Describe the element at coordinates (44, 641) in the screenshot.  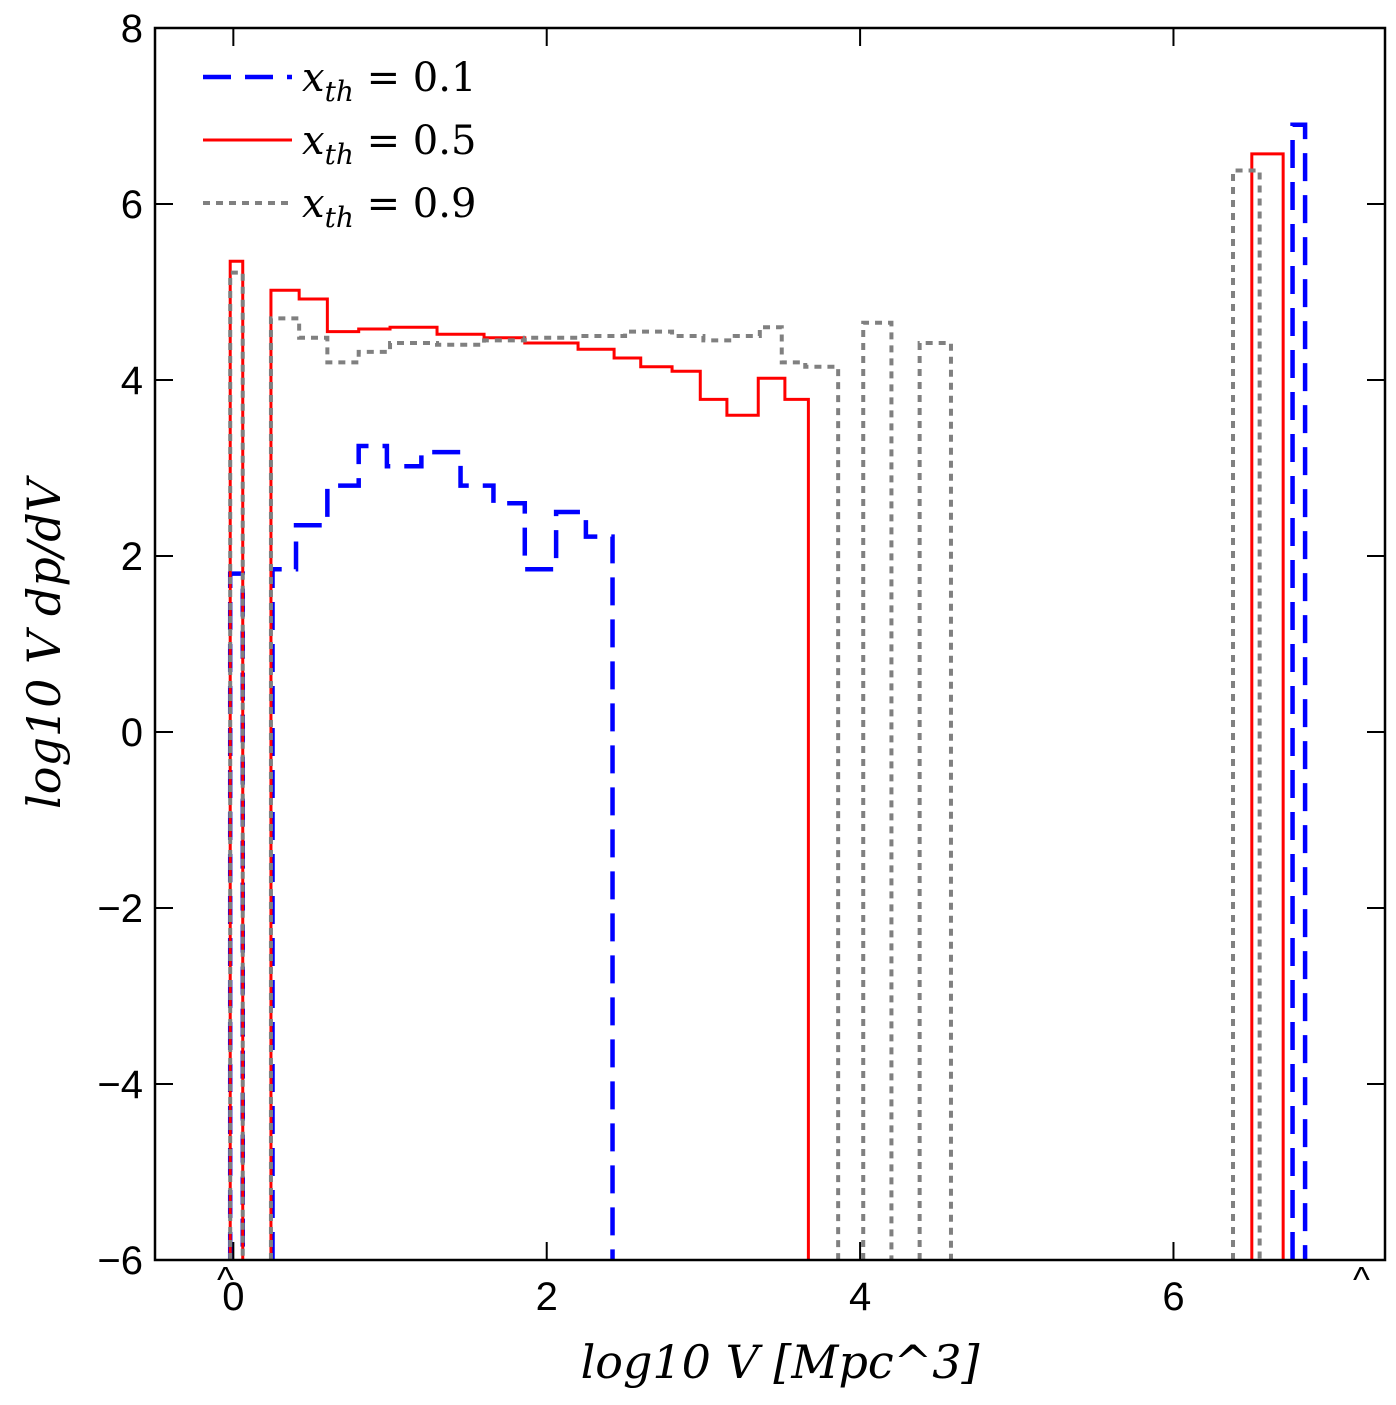
I see `y-axis-title: log10 V dp/dV` at that location.